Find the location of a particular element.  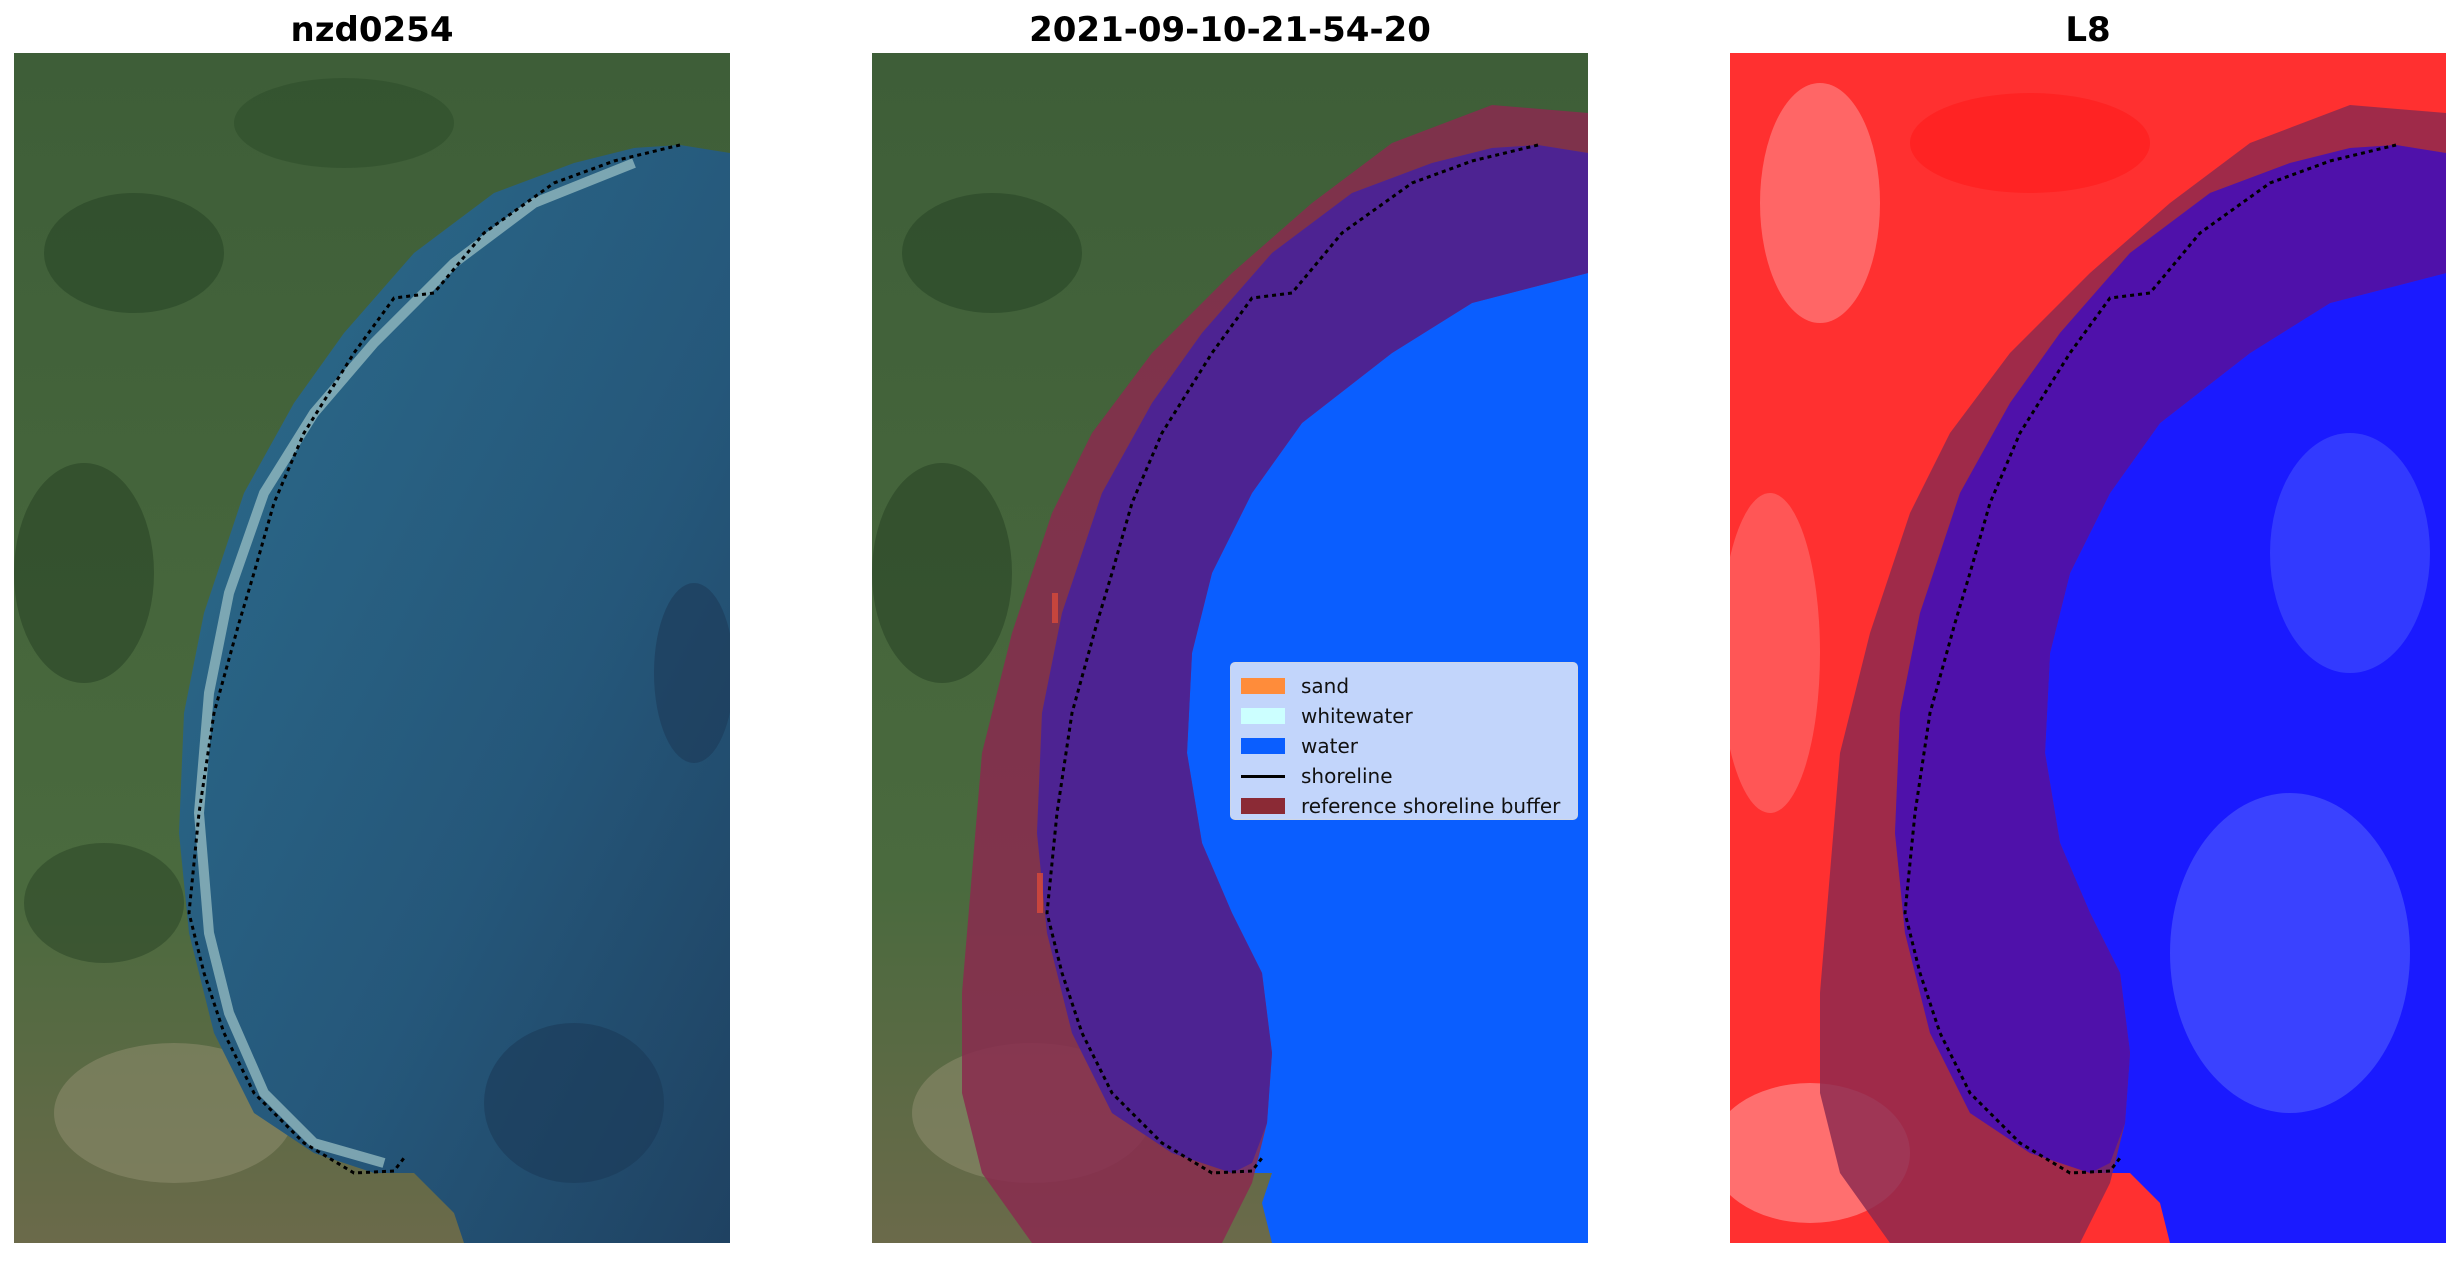

legend-label-buffer: reference shoreline buffer is located at coordinates (1431, 806).